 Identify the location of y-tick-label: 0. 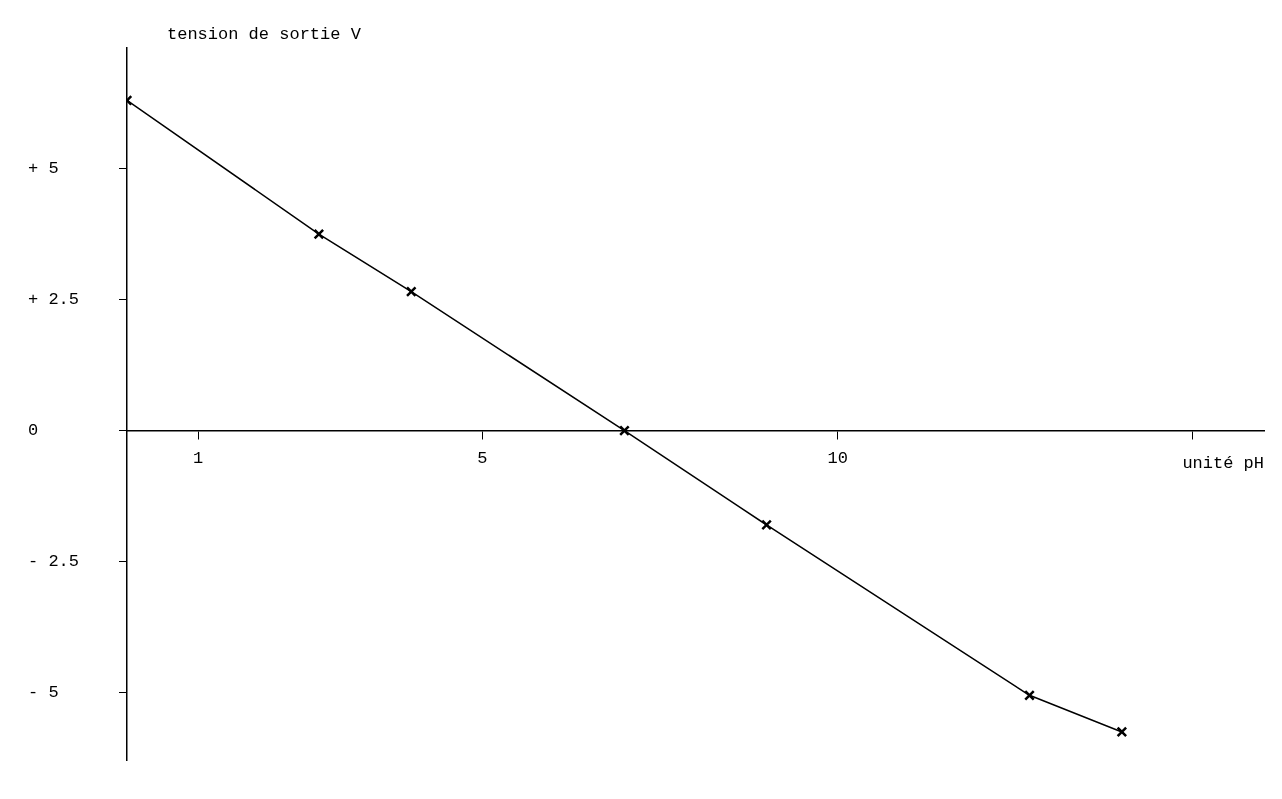
(33, 431).